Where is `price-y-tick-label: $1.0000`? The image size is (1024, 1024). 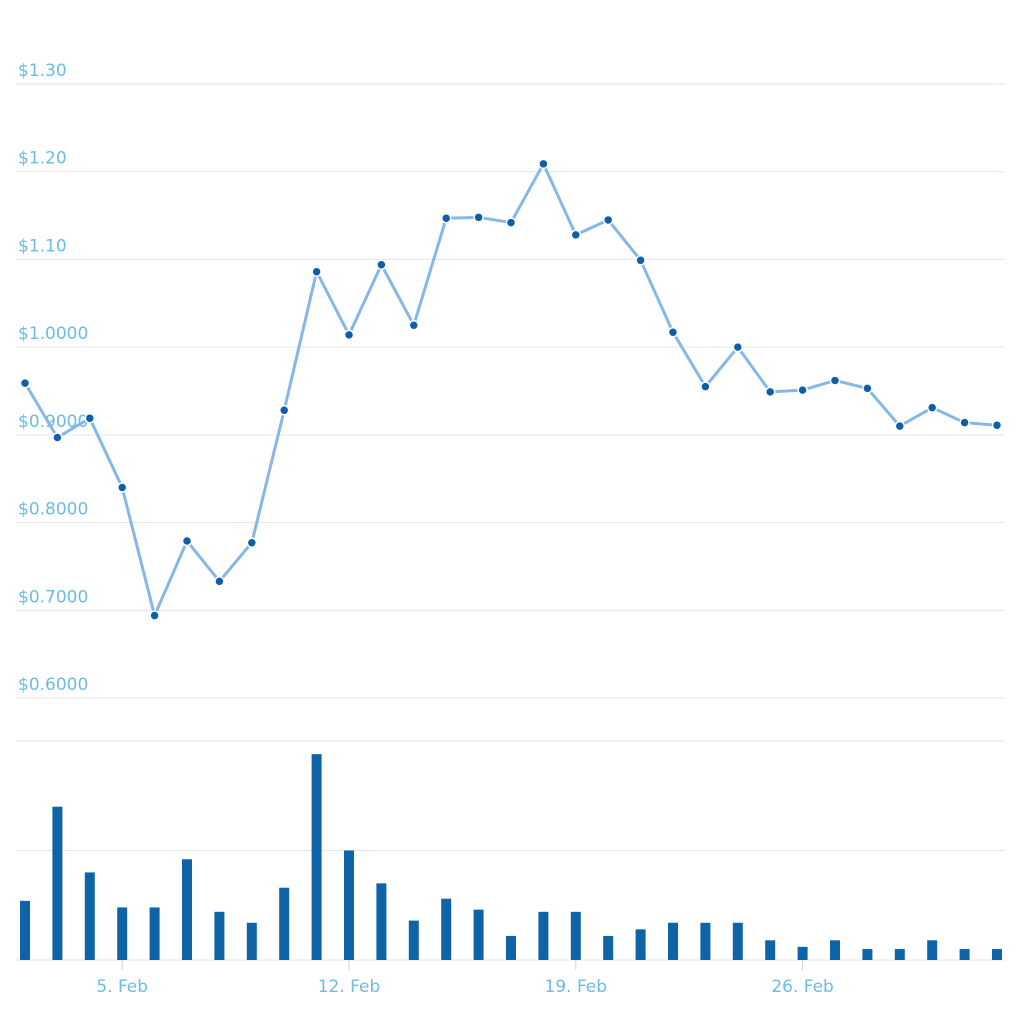 price-y-tick-label: $1.0000 is located at coordinates (53, 334).